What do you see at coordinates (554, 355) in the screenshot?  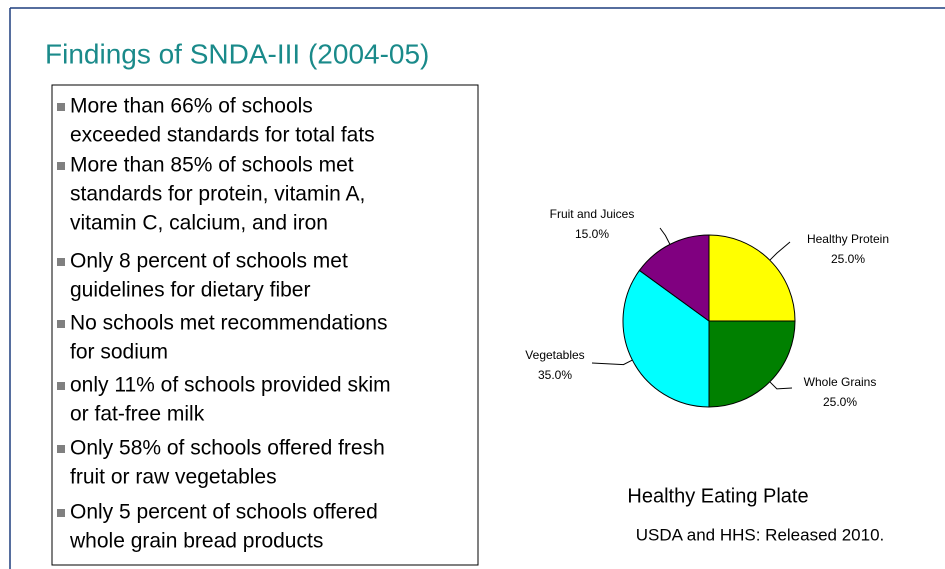 I see `slice-label: Vegetables` at bounding box center [554, 355].